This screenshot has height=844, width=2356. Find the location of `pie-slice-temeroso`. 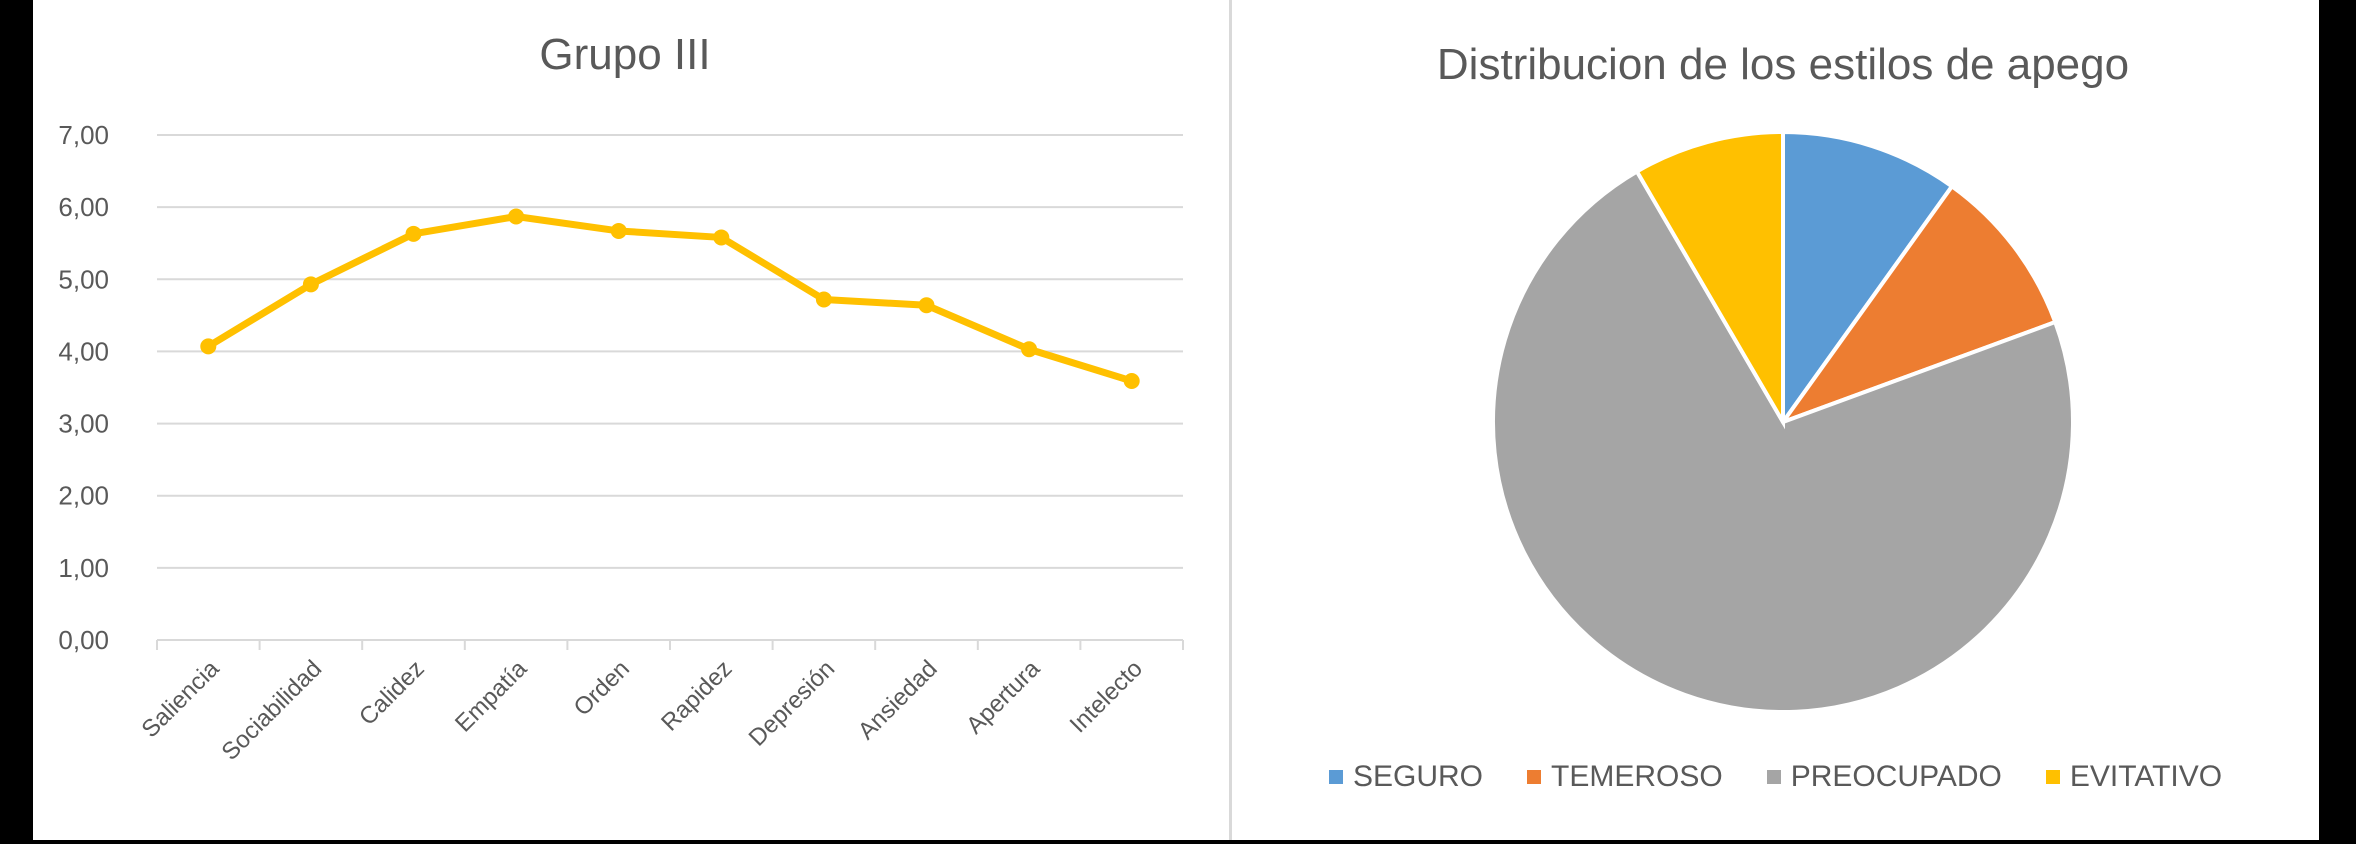

pie-slice-temeroso is located at coordinates (1917, 305).